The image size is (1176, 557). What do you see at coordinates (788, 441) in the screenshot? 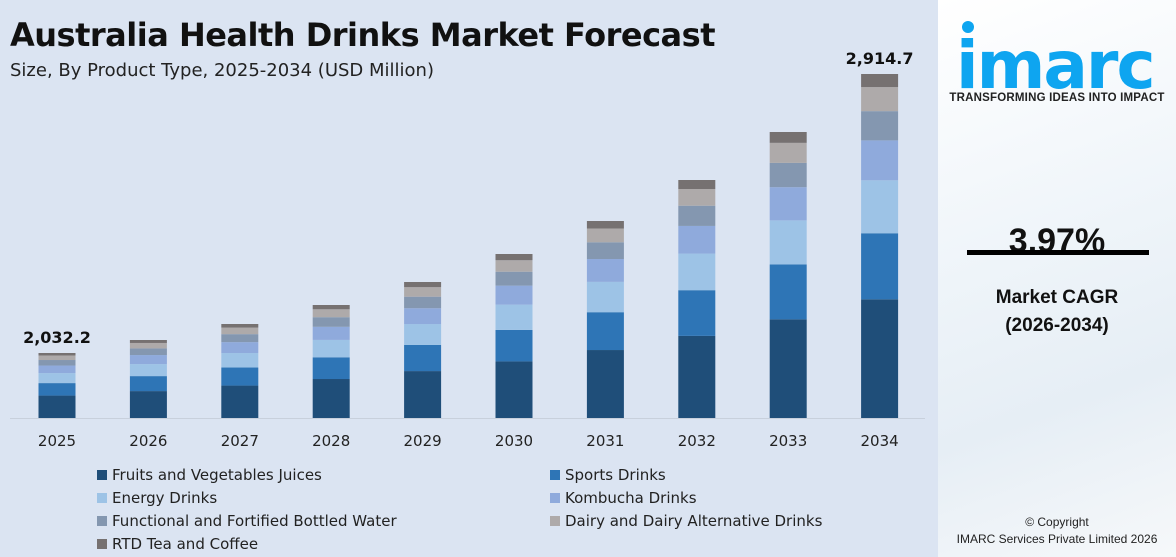
I see `x-tick-label: 2033` at bounding box center [788, 441].